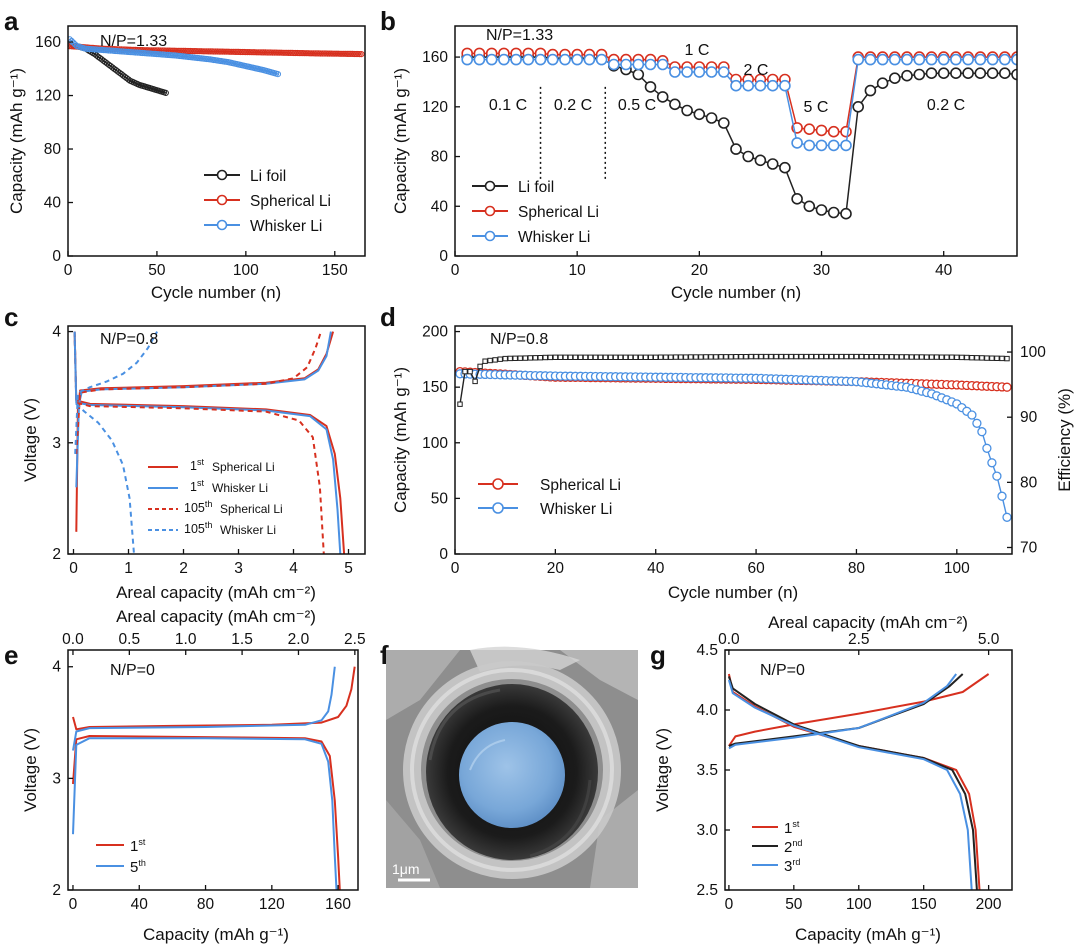 The width and height of the screenshot is (1080, 948). What do you see at coordinates (455, 568) in the screenshot?
I see `x-tick-label-d: 0` at bounding box center [455, 568].